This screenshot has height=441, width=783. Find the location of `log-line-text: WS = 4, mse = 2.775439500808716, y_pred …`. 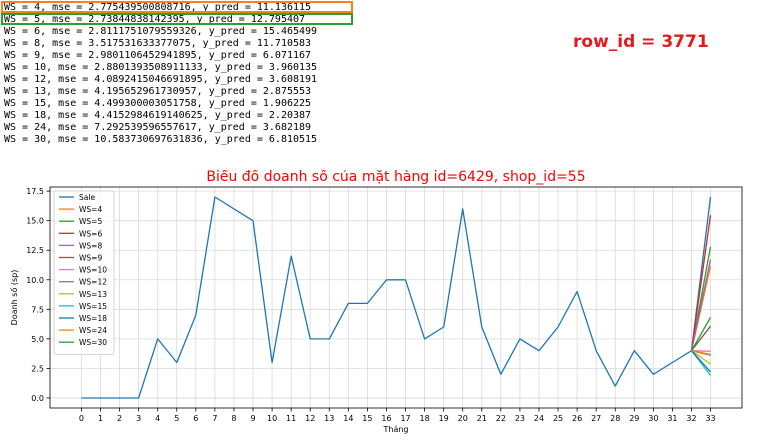

log-line-text: WS = 4, mse = 2.775439500808716, y_pred … is located at coordinates (158, 7).